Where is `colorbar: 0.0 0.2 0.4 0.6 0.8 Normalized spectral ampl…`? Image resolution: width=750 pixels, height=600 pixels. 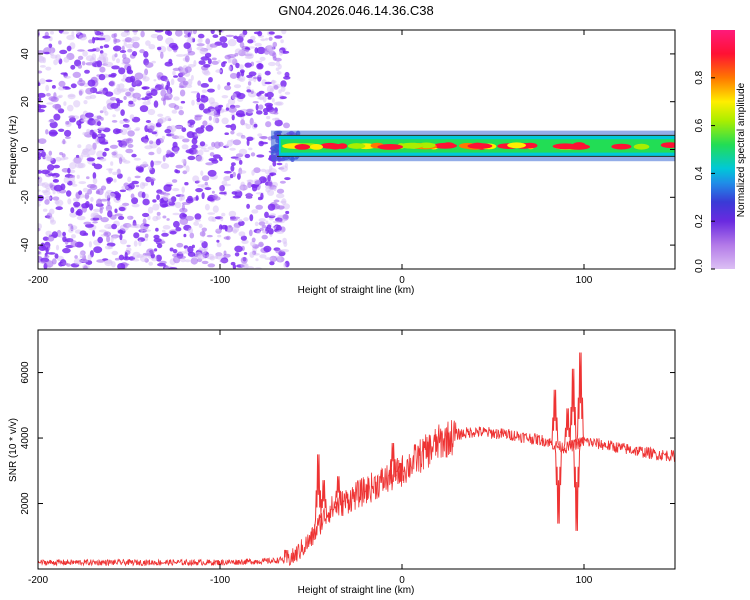
colorbar: 0.0 0.2 0.4 0.6 0.8 Normalized spectral ampl… is located at coordinates (720, 151).